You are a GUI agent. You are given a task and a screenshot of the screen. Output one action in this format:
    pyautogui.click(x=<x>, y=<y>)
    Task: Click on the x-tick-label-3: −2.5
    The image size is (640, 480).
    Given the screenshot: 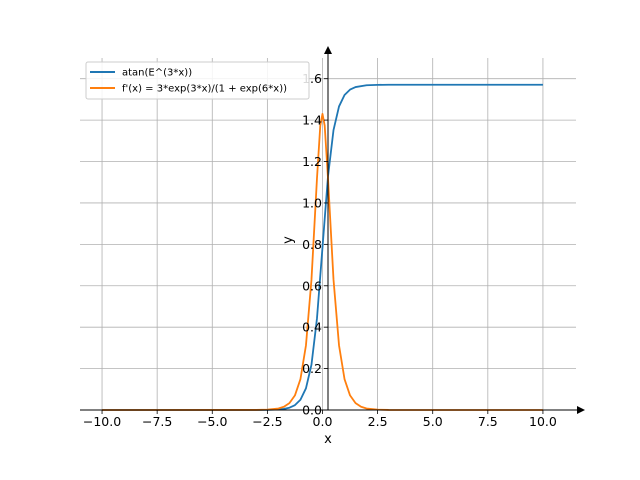 What is the action you would take?
    pyautogui.click(x=267, y=421)
    